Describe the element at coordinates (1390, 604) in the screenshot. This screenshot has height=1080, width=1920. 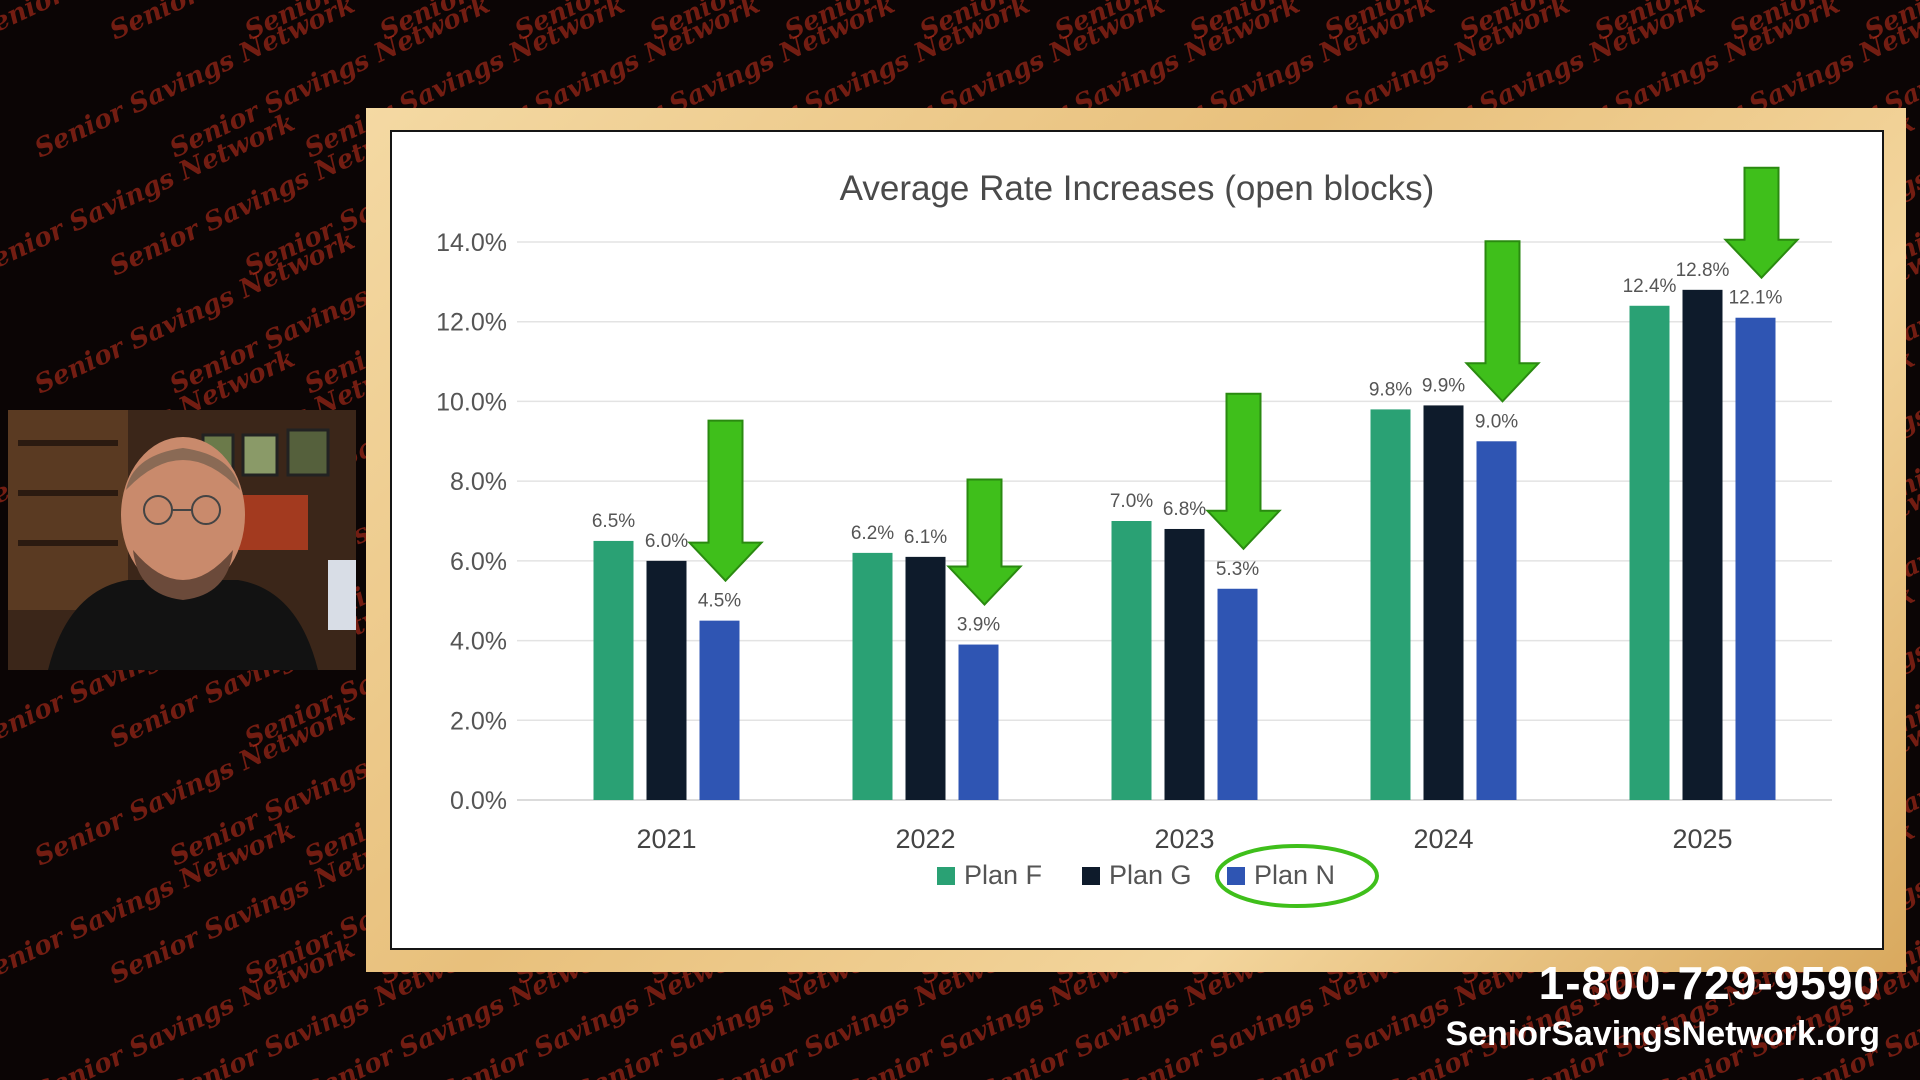
I see `bar-plan-f-2024` at that location.